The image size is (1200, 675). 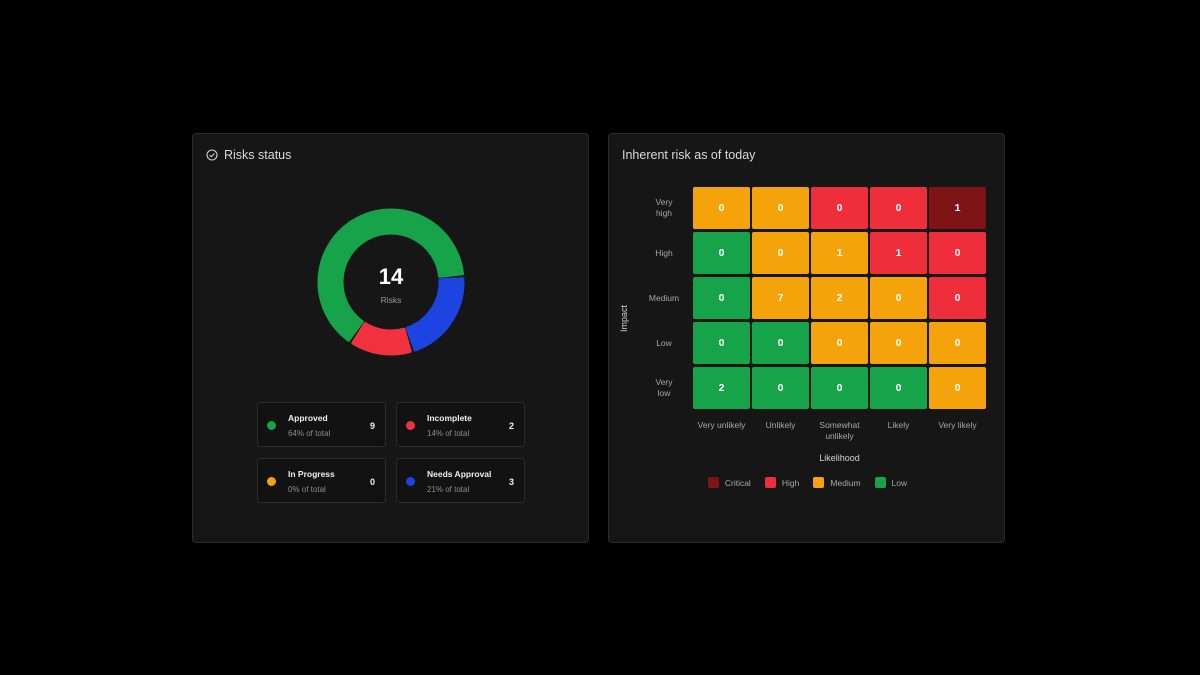 I want to click on status-item-needs-approval: Needs Approval 21% of total 3, so click(x=460, y=480).